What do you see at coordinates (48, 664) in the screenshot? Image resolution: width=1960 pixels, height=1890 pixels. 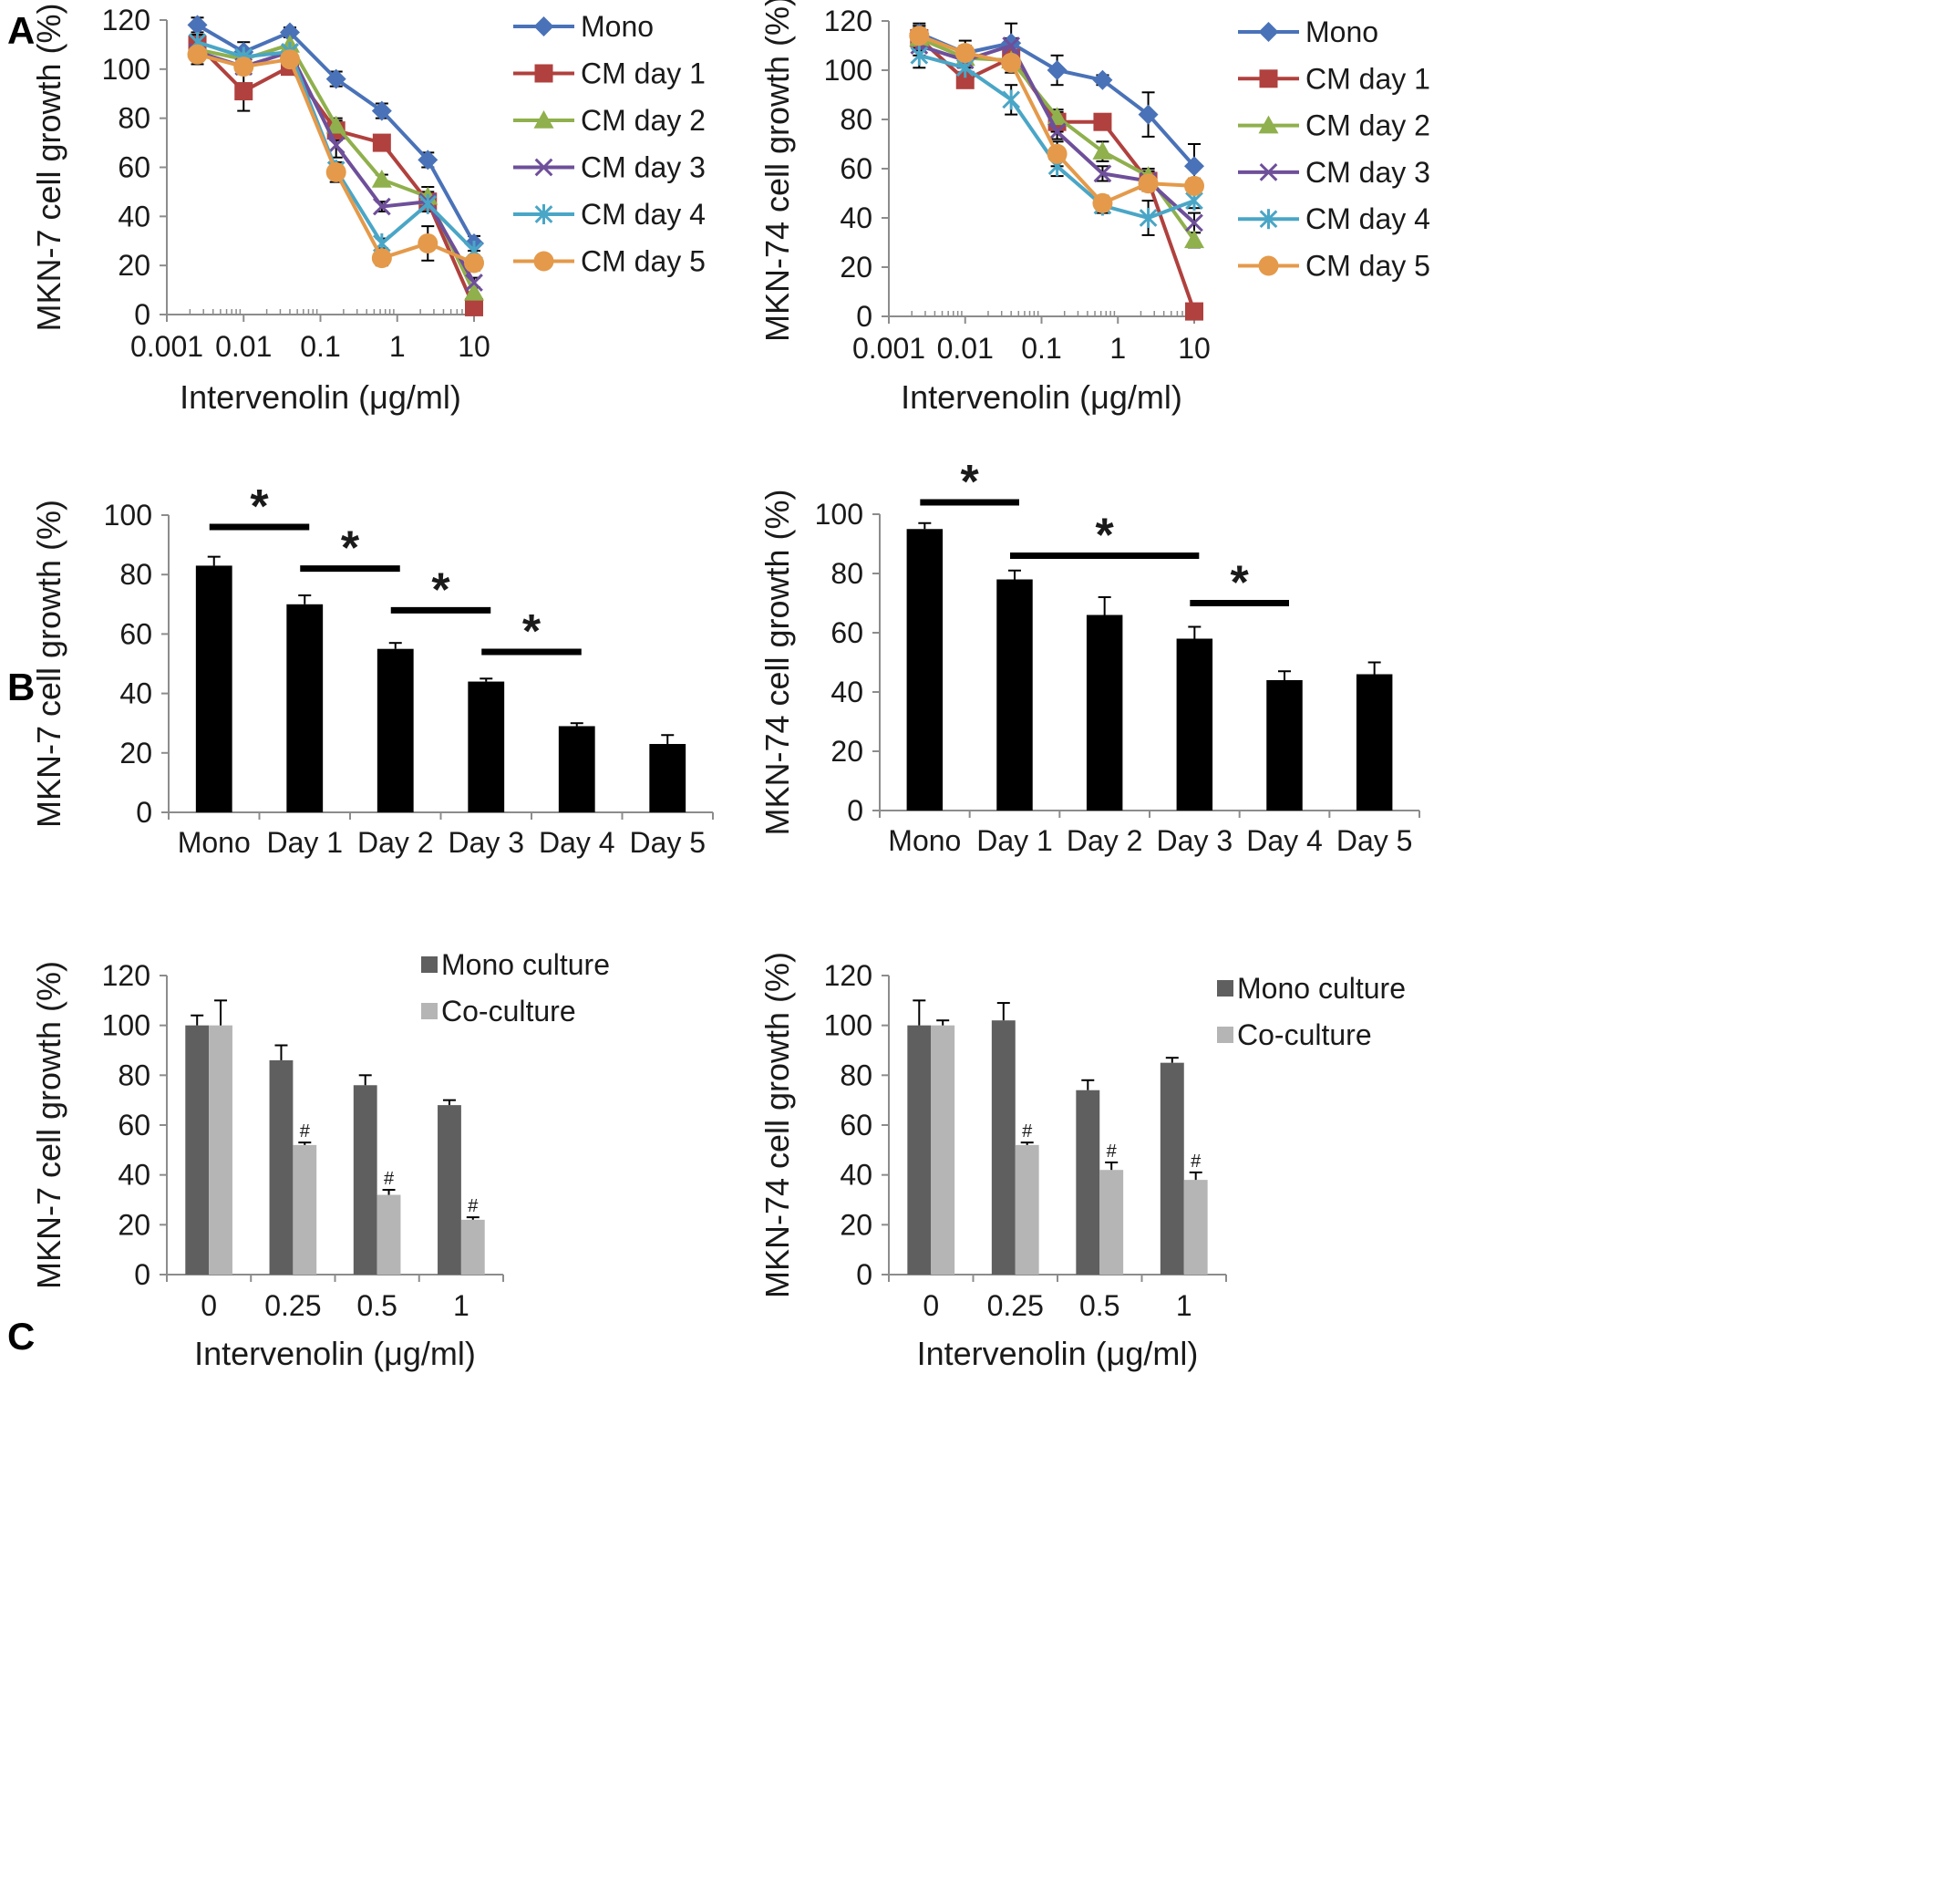 I see `y-axis-label: MKN-7 cell growth (%)` at bounding box center [48, 664].